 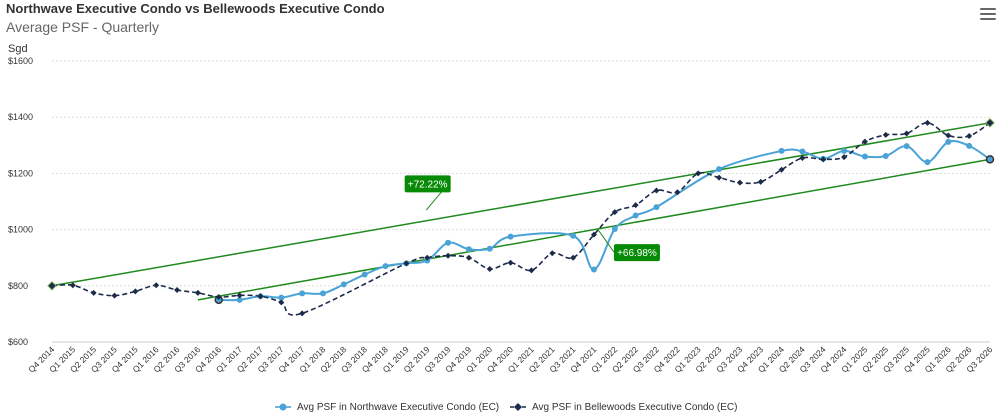 I want to click on trend-label: +66.98%, so click(x=637, y=253).